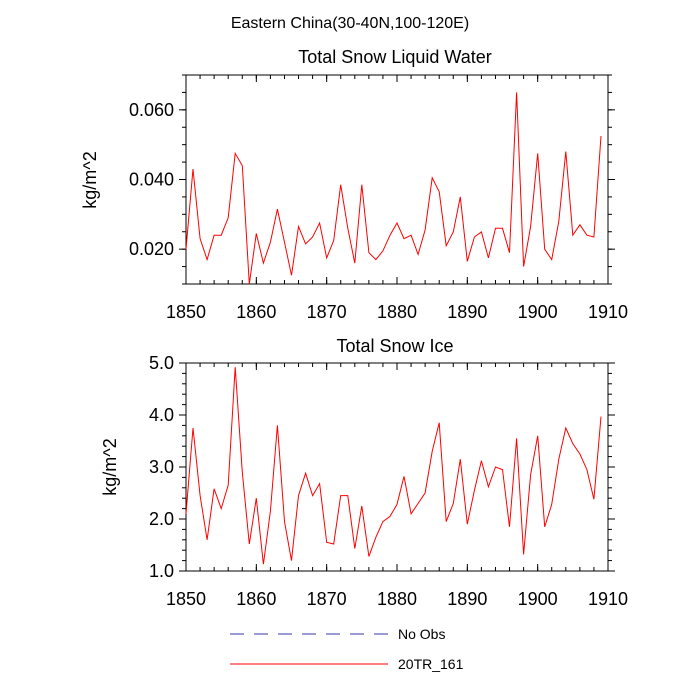  Describe the element at coordinates (151, 180) in the screenshot. I see `y-tick-label: 0.040` at that location.